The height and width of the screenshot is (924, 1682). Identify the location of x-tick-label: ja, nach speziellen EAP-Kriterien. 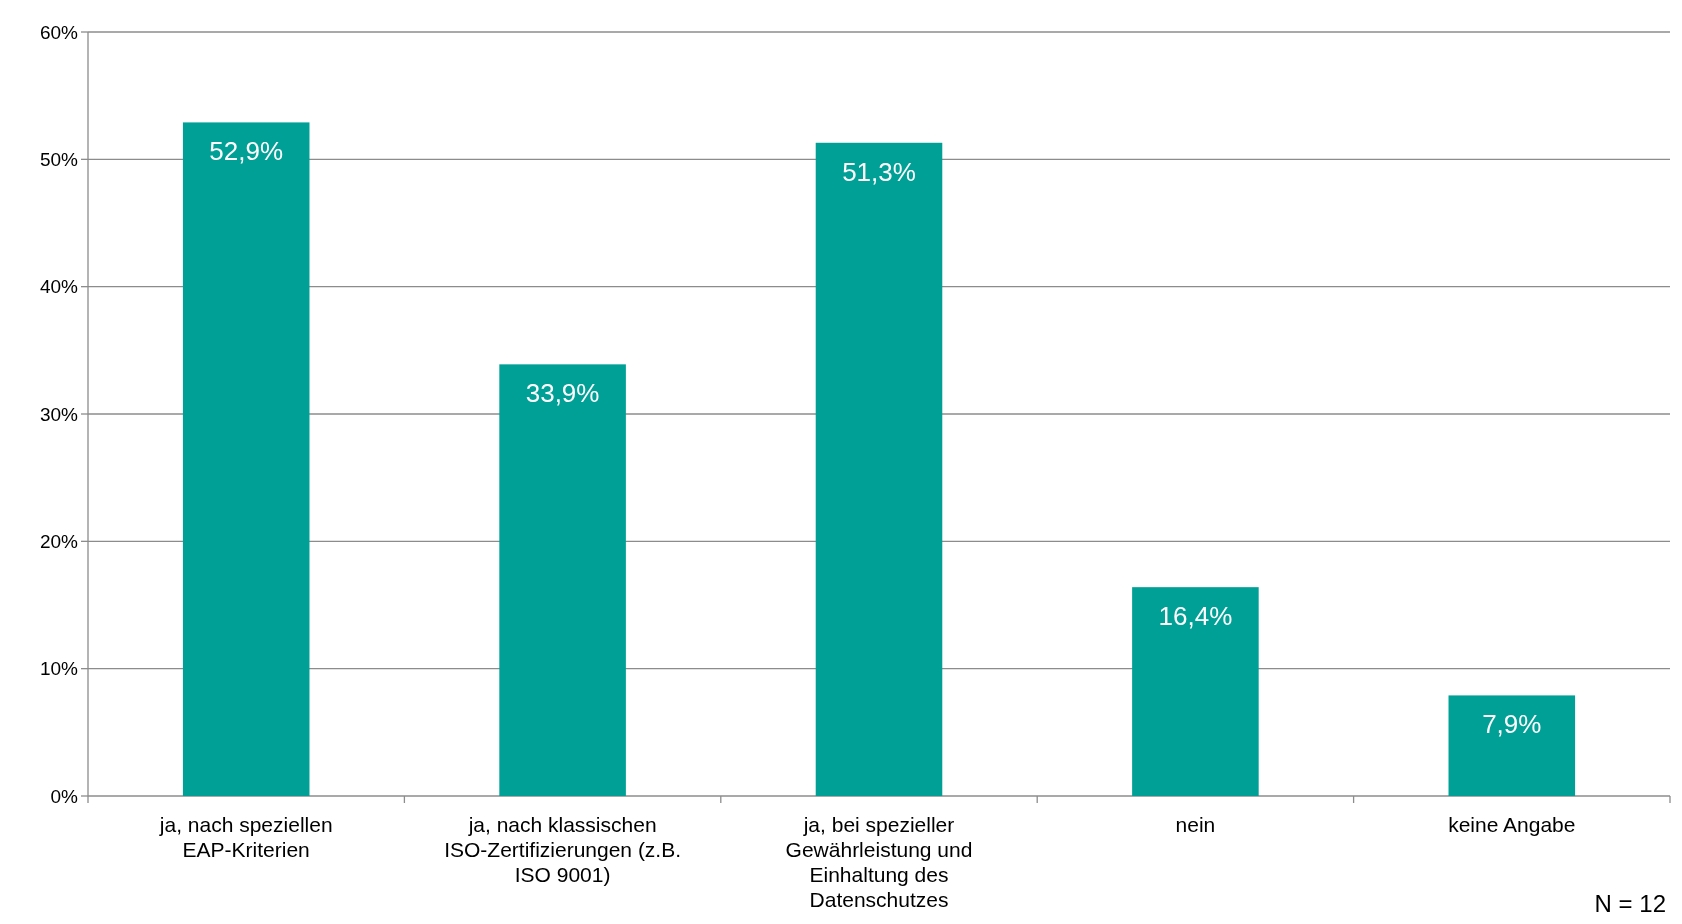
(245, 837).